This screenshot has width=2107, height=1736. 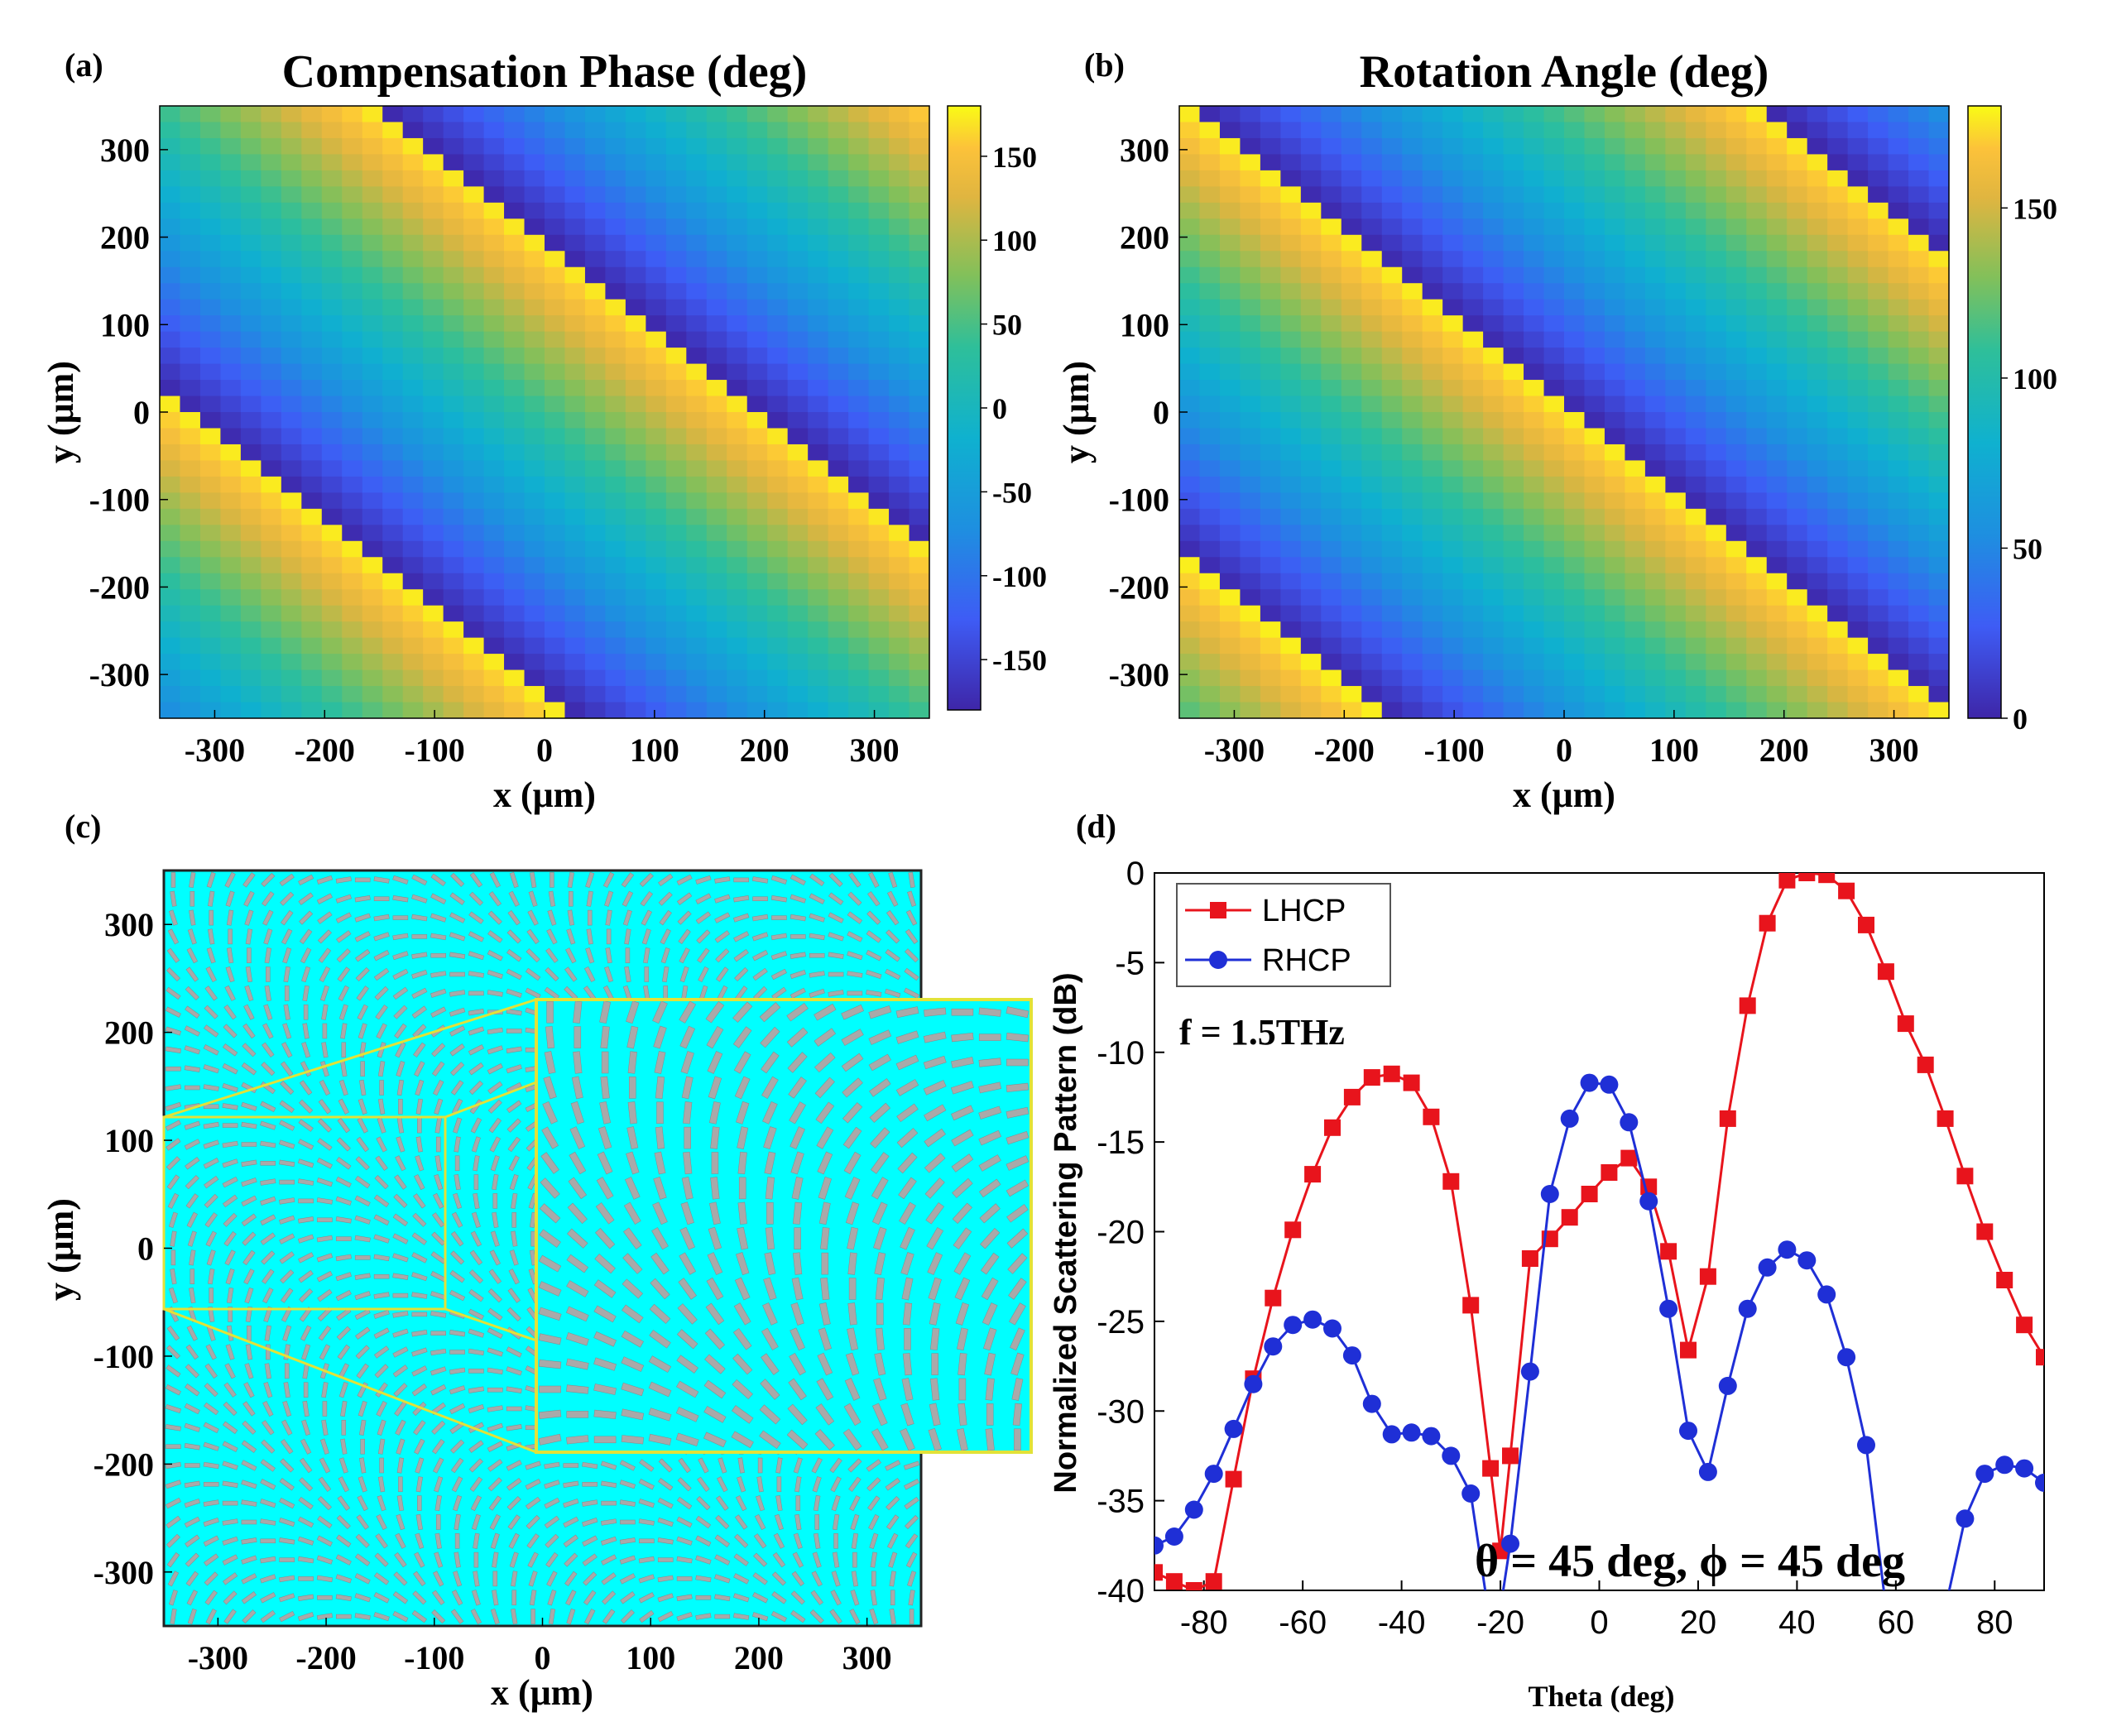 I want to click on panel-b-ytick-label: -100, so click(x=1139, y=500).